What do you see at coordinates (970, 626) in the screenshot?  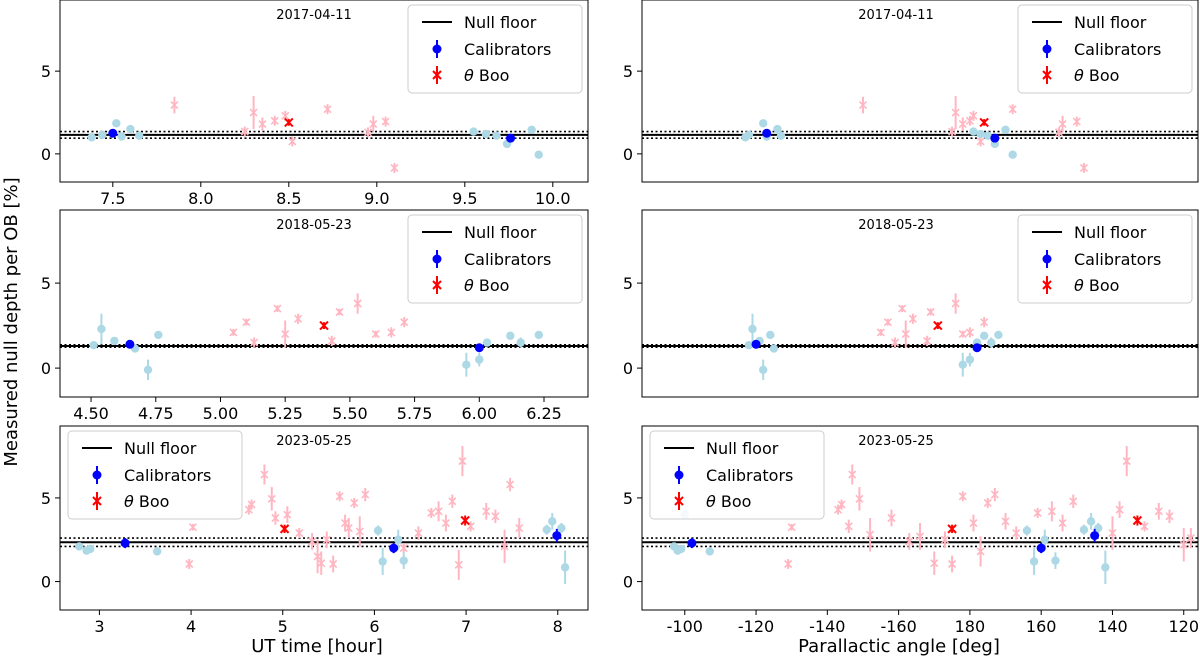 I see `x-tick-label: 180` at bounding box center [970, 626].